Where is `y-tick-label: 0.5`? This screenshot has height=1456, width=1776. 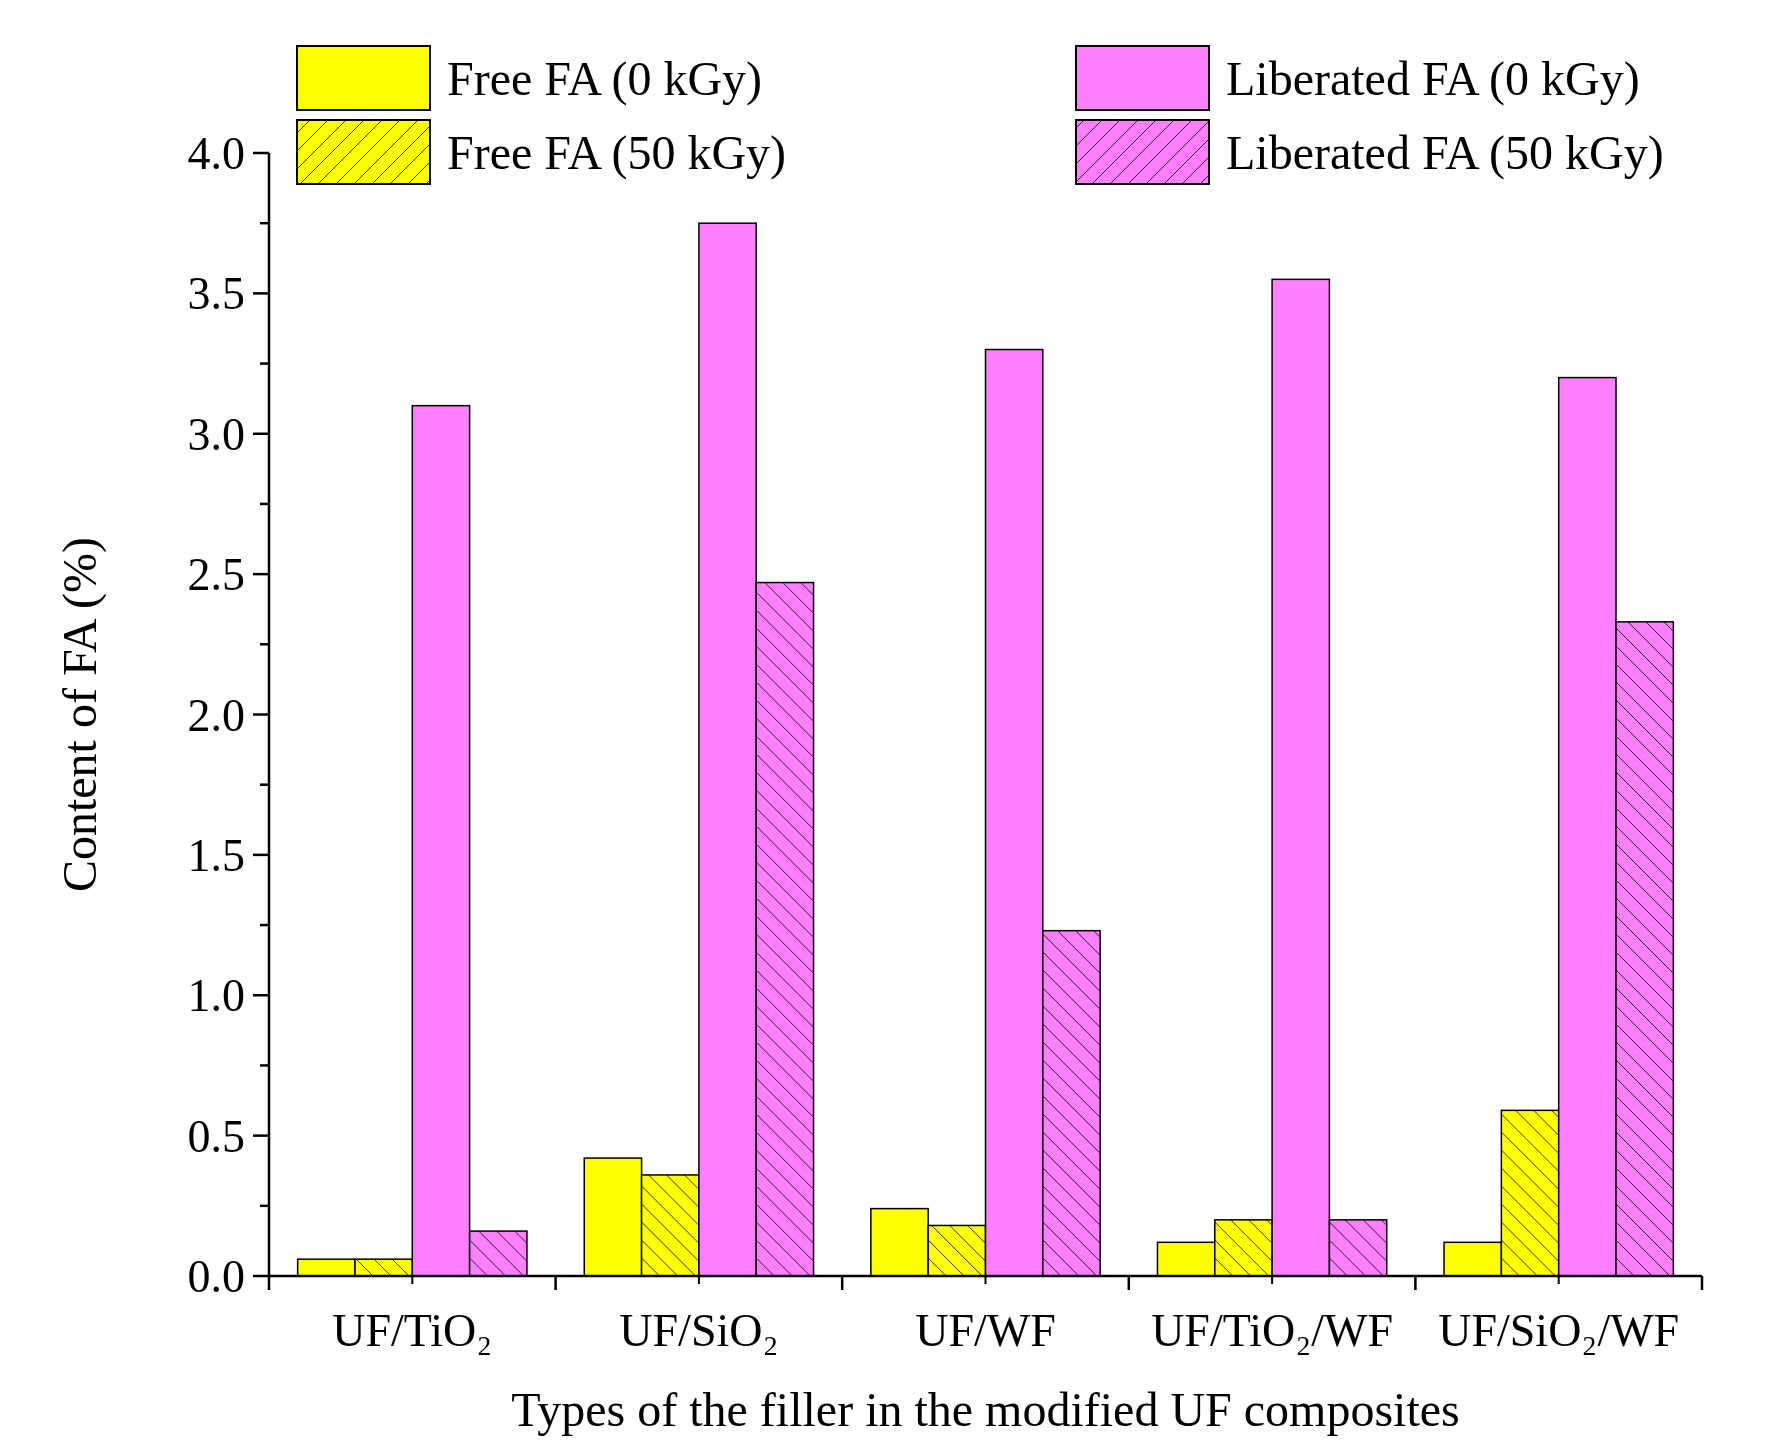 y-tick-label: 0.5 is located at coordinates (216, 1136).